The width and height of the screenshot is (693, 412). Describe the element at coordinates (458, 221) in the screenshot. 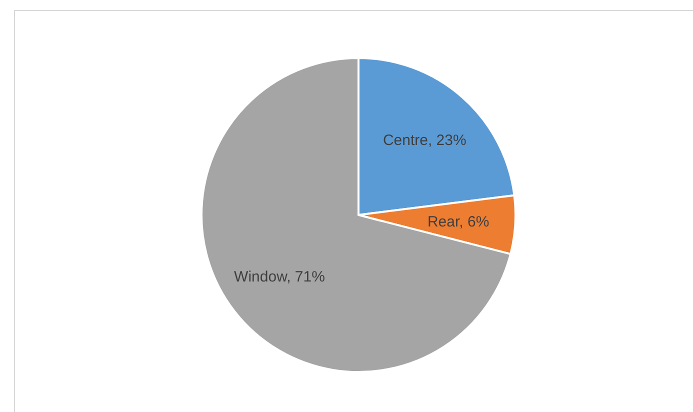

I see `slice-label: Rear, 6%` at that location.